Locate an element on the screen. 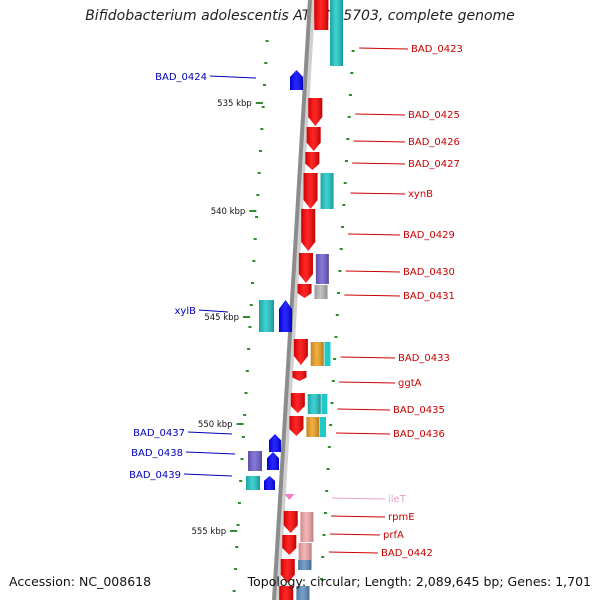 The image size is (600, 600). gene-arrow-red-12-shade is located at coordinates (296, 426).